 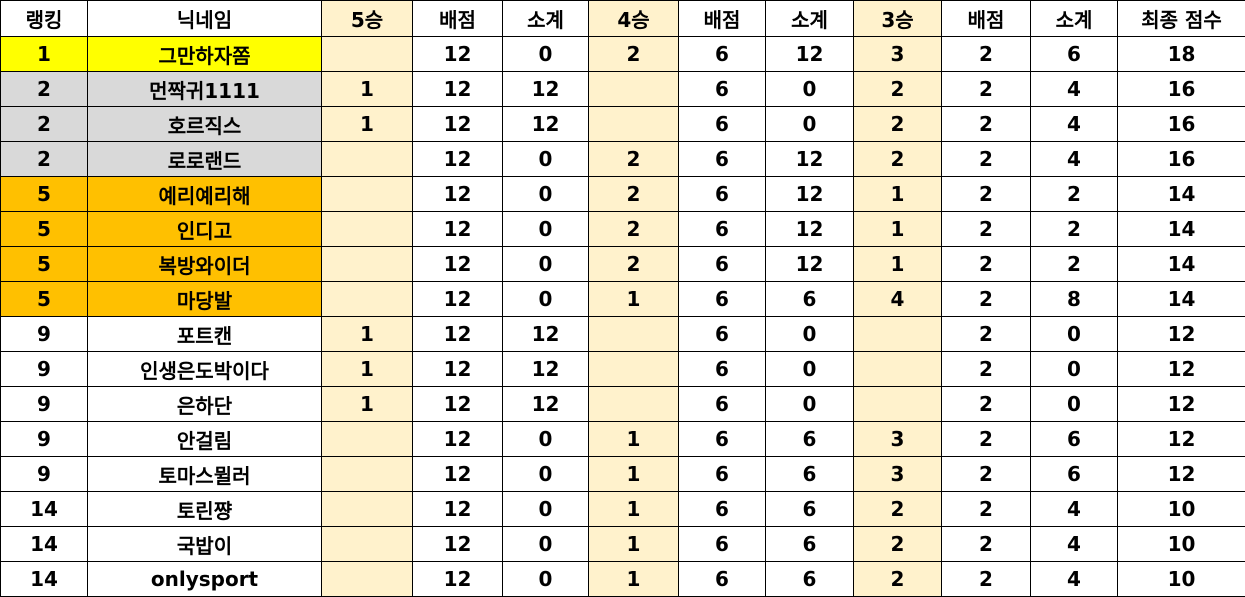 I want to click on cell-subtotal-3: 6, so click(x=1074, y=474).